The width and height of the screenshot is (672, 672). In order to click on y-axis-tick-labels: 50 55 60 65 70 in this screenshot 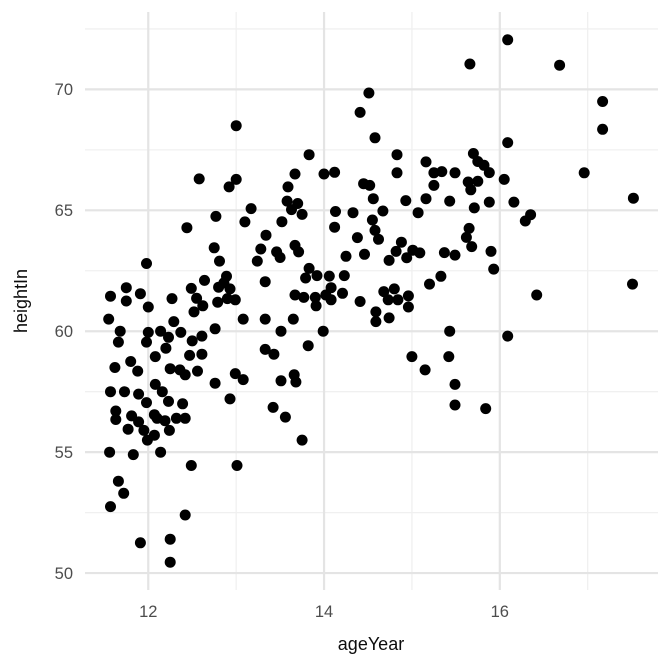, I will do `click(64, 332)`.